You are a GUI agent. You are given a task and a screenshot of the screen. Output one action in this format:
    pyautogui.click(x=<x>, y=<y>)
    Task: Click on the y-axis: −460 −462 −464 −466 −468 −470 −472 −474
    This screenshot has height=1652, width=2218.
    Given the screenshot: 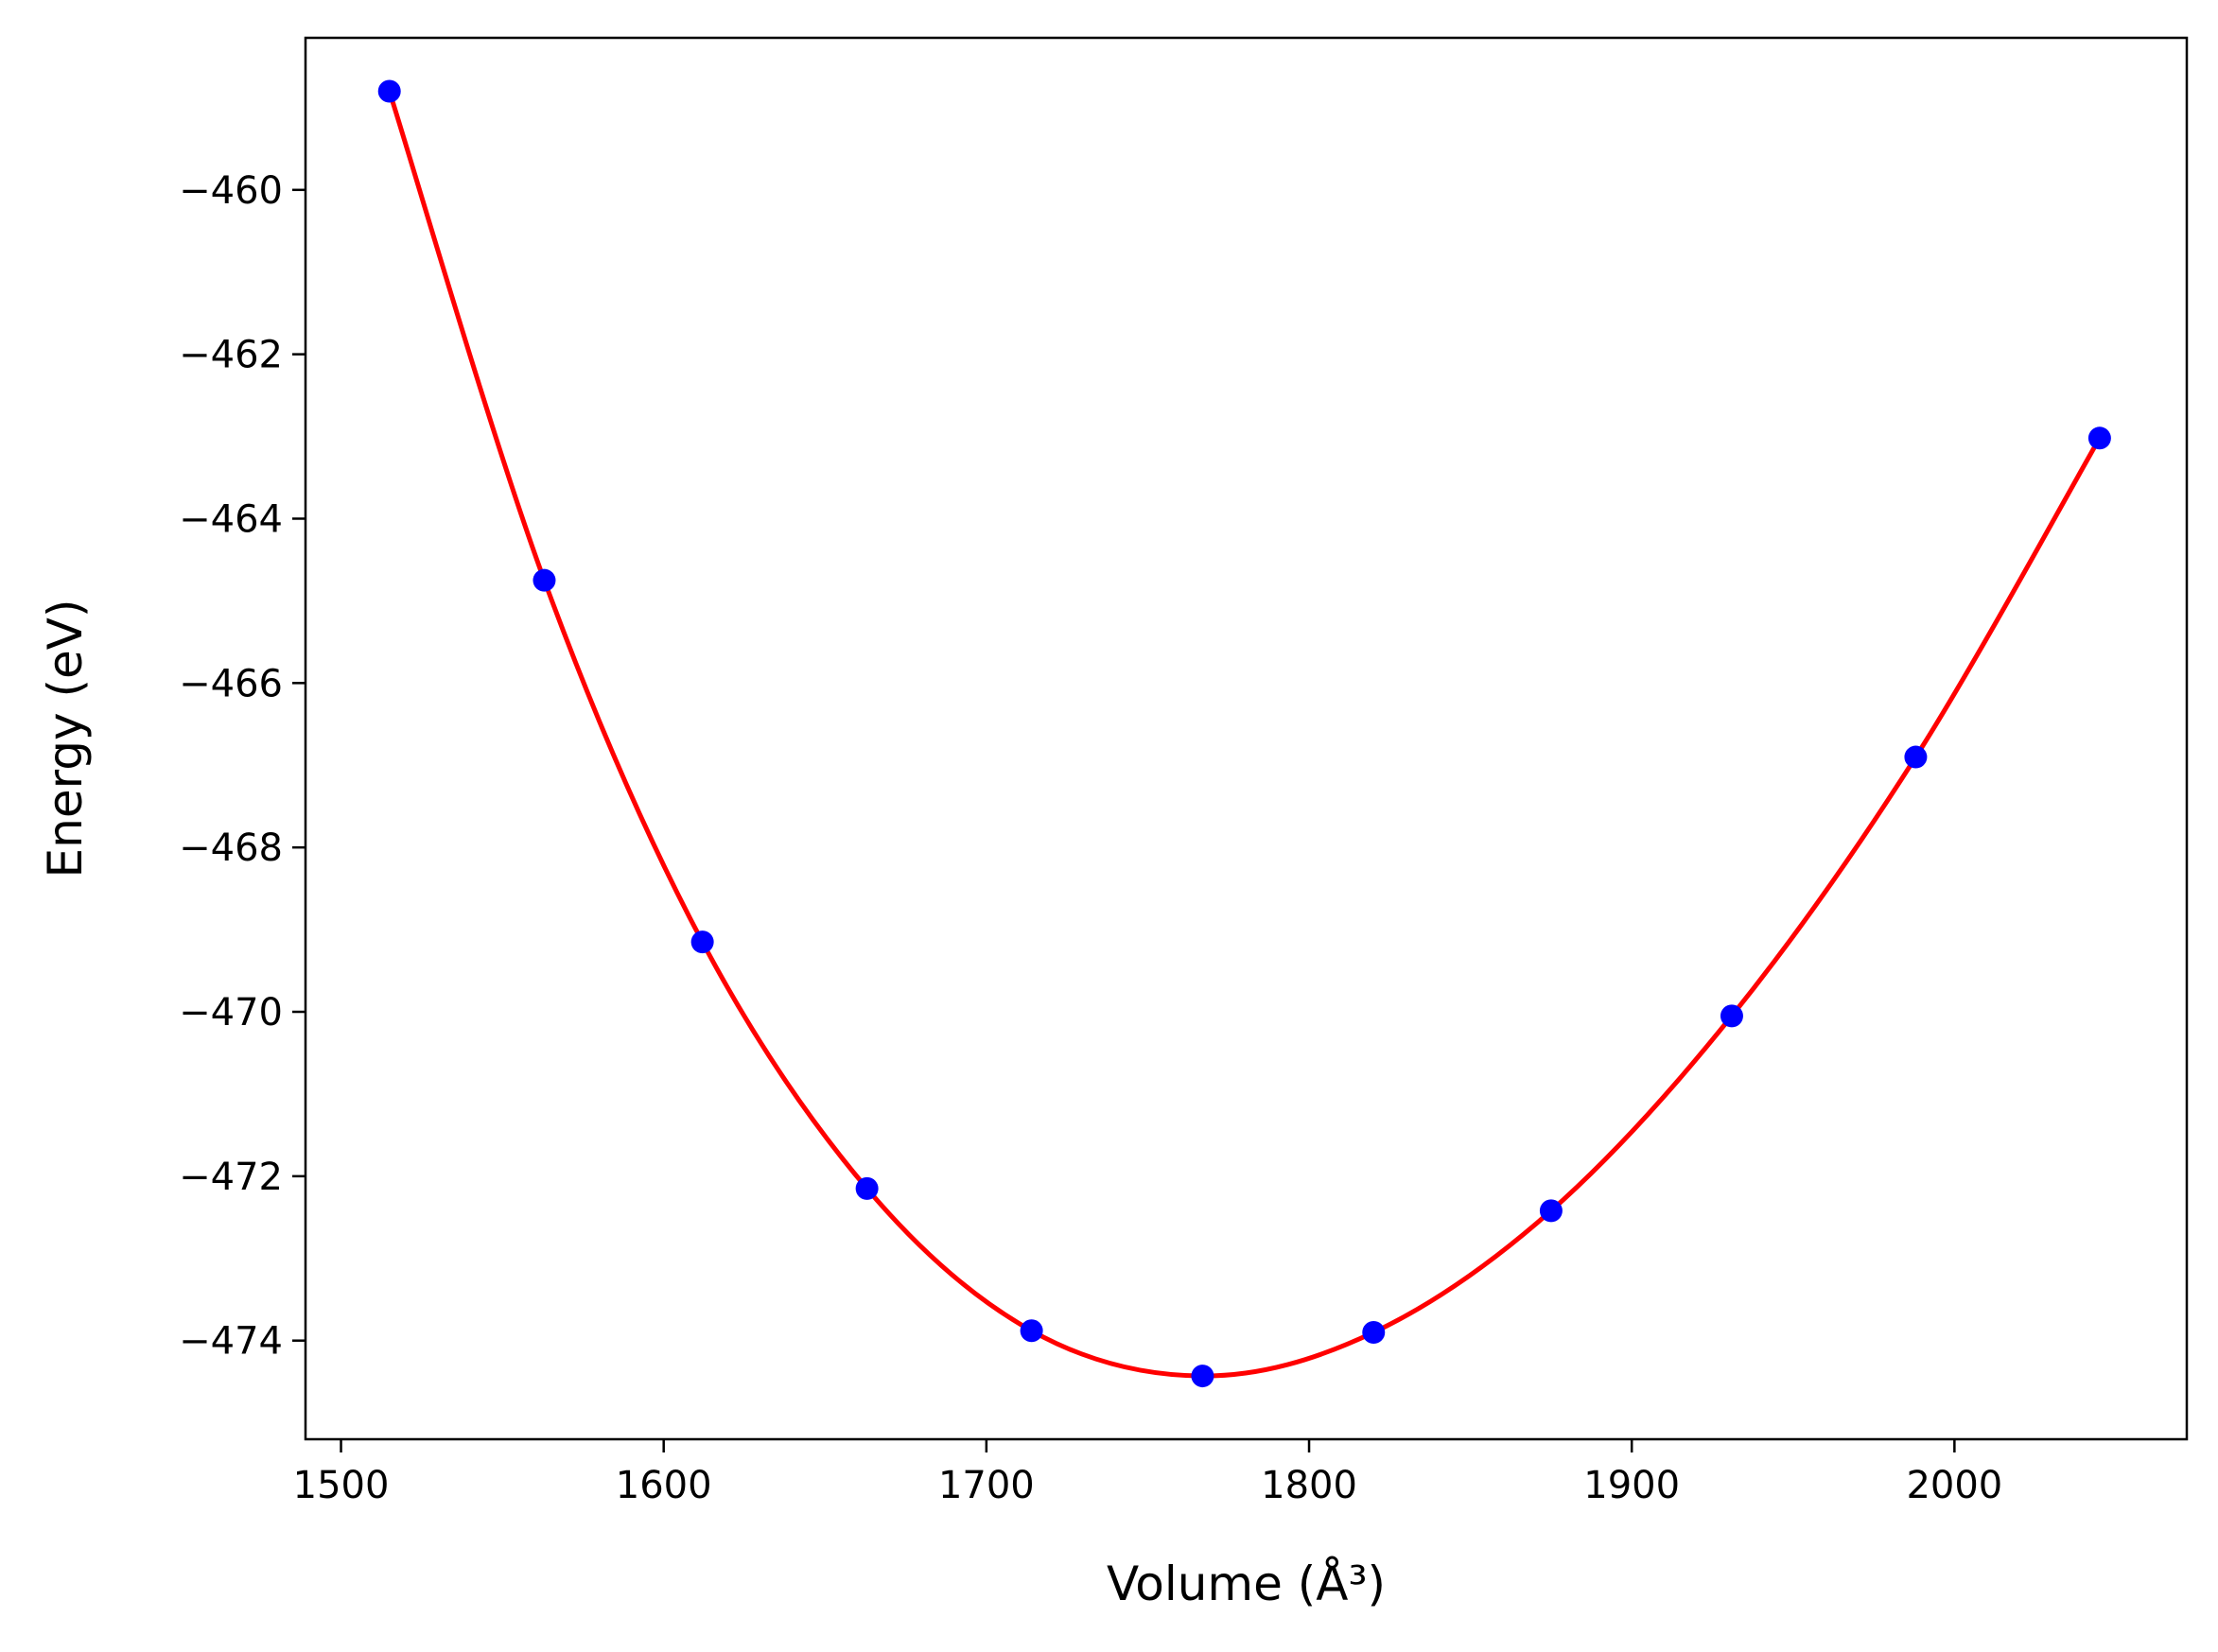 What is the action you would take?
    pyautogui.click(x=242, y=766)
    